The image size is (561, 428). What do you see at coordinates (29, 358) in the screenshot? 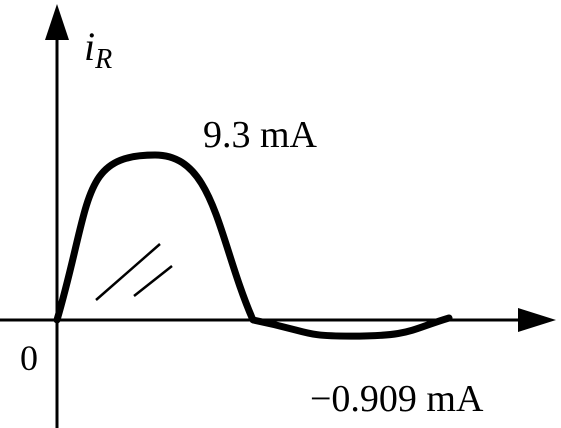
I see `origin-label: 0` at bounding box center [29, 358].